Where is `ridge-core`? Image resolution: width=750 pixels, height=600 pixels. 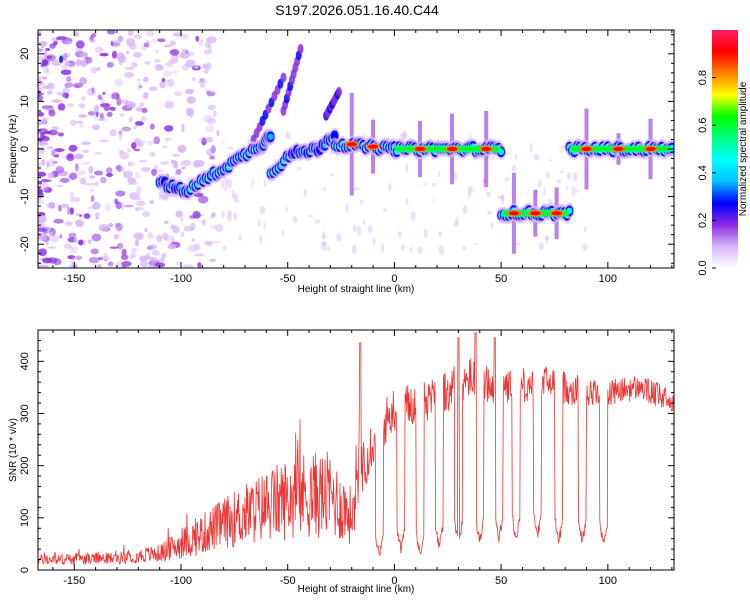
ridge-core is located at coordinates (334, 136).